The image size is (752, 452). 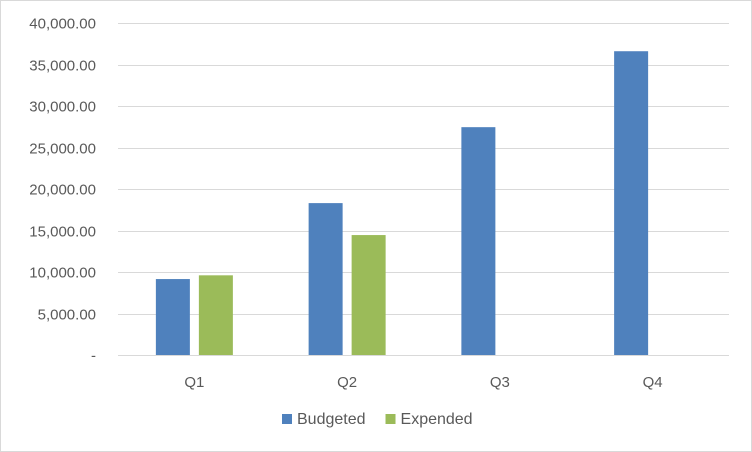 I want to click on legend-label-budgeted: Budgeted, so click(x=331, y=419).